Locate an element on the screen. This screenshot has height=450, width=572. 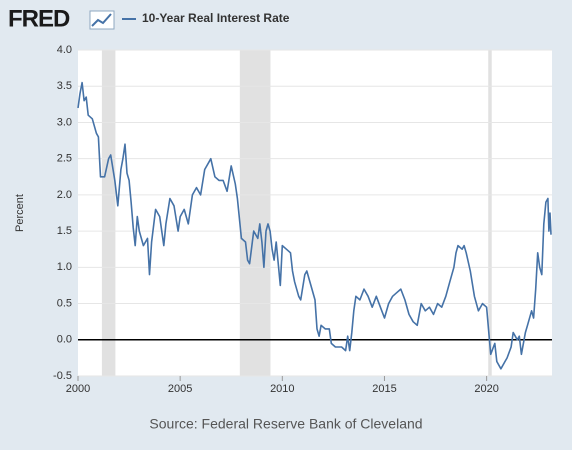
y-tick-label: -0.5 is located at coordinates (62, 376).